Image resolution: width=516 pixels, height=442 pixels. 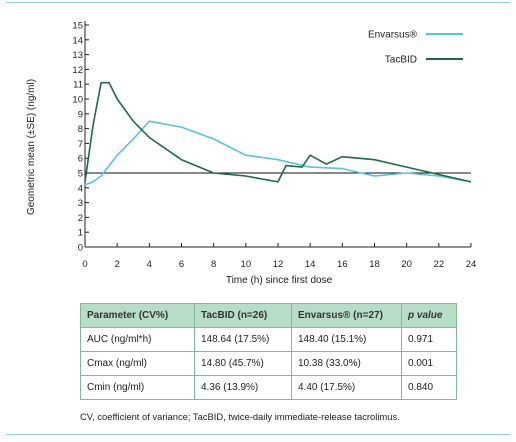 What do you see at coordinates (243, 363) in the screenshot?
I see `table-cell: 14.80 (45.7%)` at bounding box center [243, 363].